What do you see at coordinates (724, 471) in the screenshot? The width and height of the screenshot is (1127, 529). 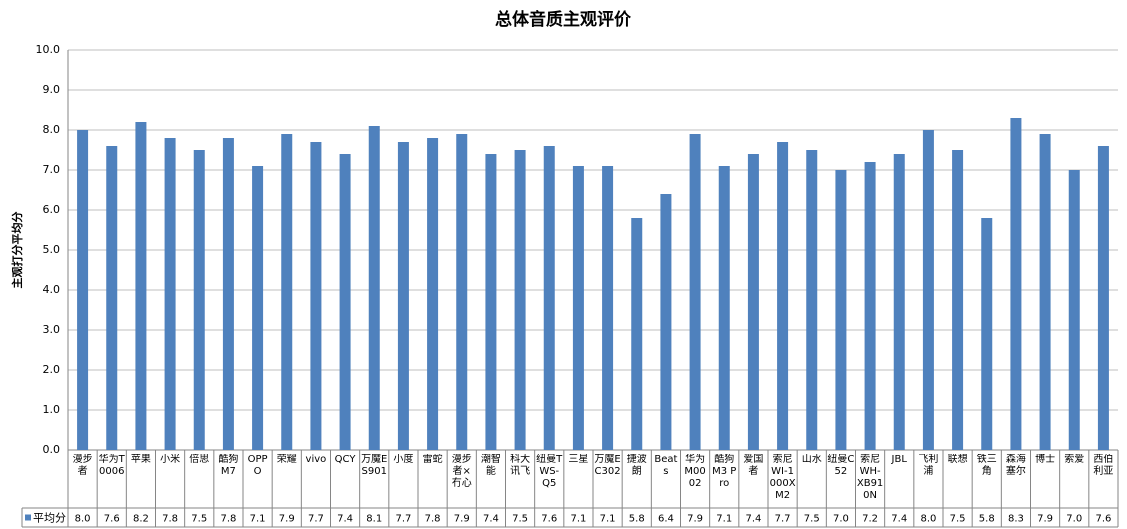 I see `category-label: 酷狗M3 Pro` at bounding box center [724, 471].